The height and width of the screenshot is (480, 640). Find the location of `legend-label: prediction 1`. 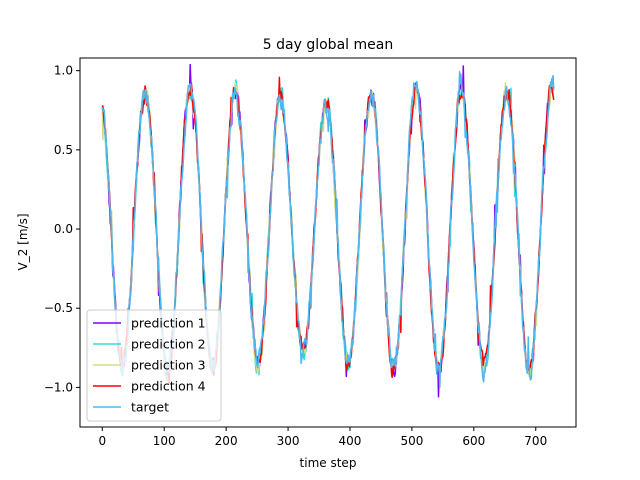

legend-label: prediction 1 is located at coordinates (168, 323).